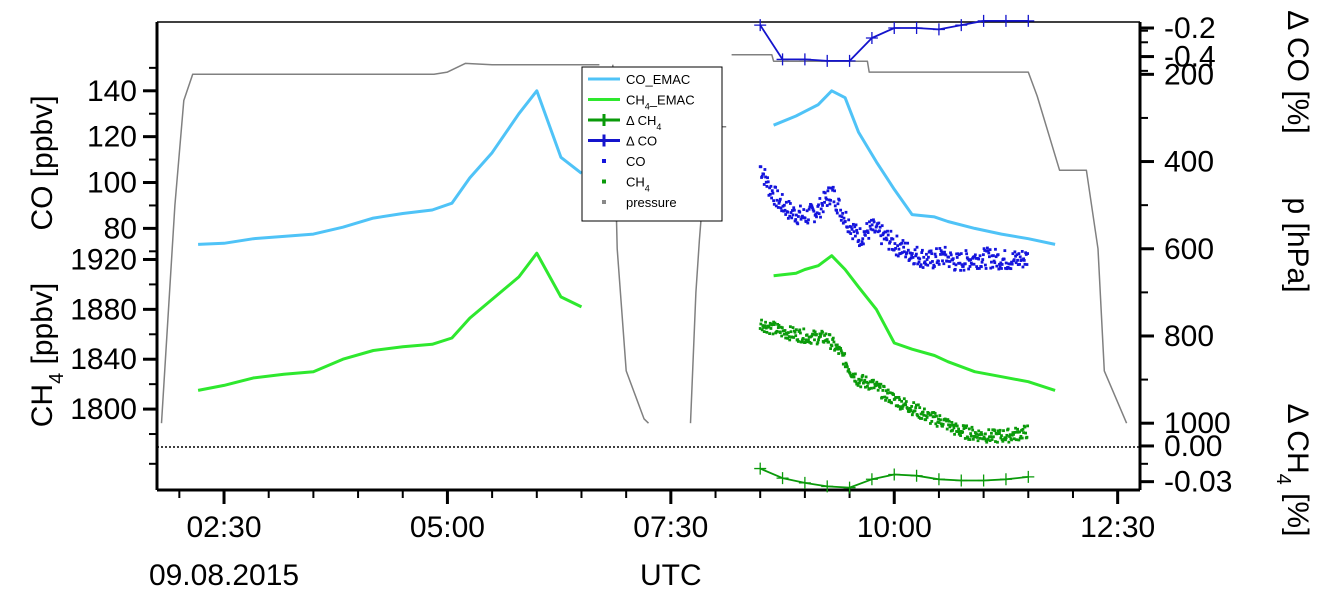 This screenshot has width=1324, height=591. I want to click on delta-ch4-marker, so click(760, 468).